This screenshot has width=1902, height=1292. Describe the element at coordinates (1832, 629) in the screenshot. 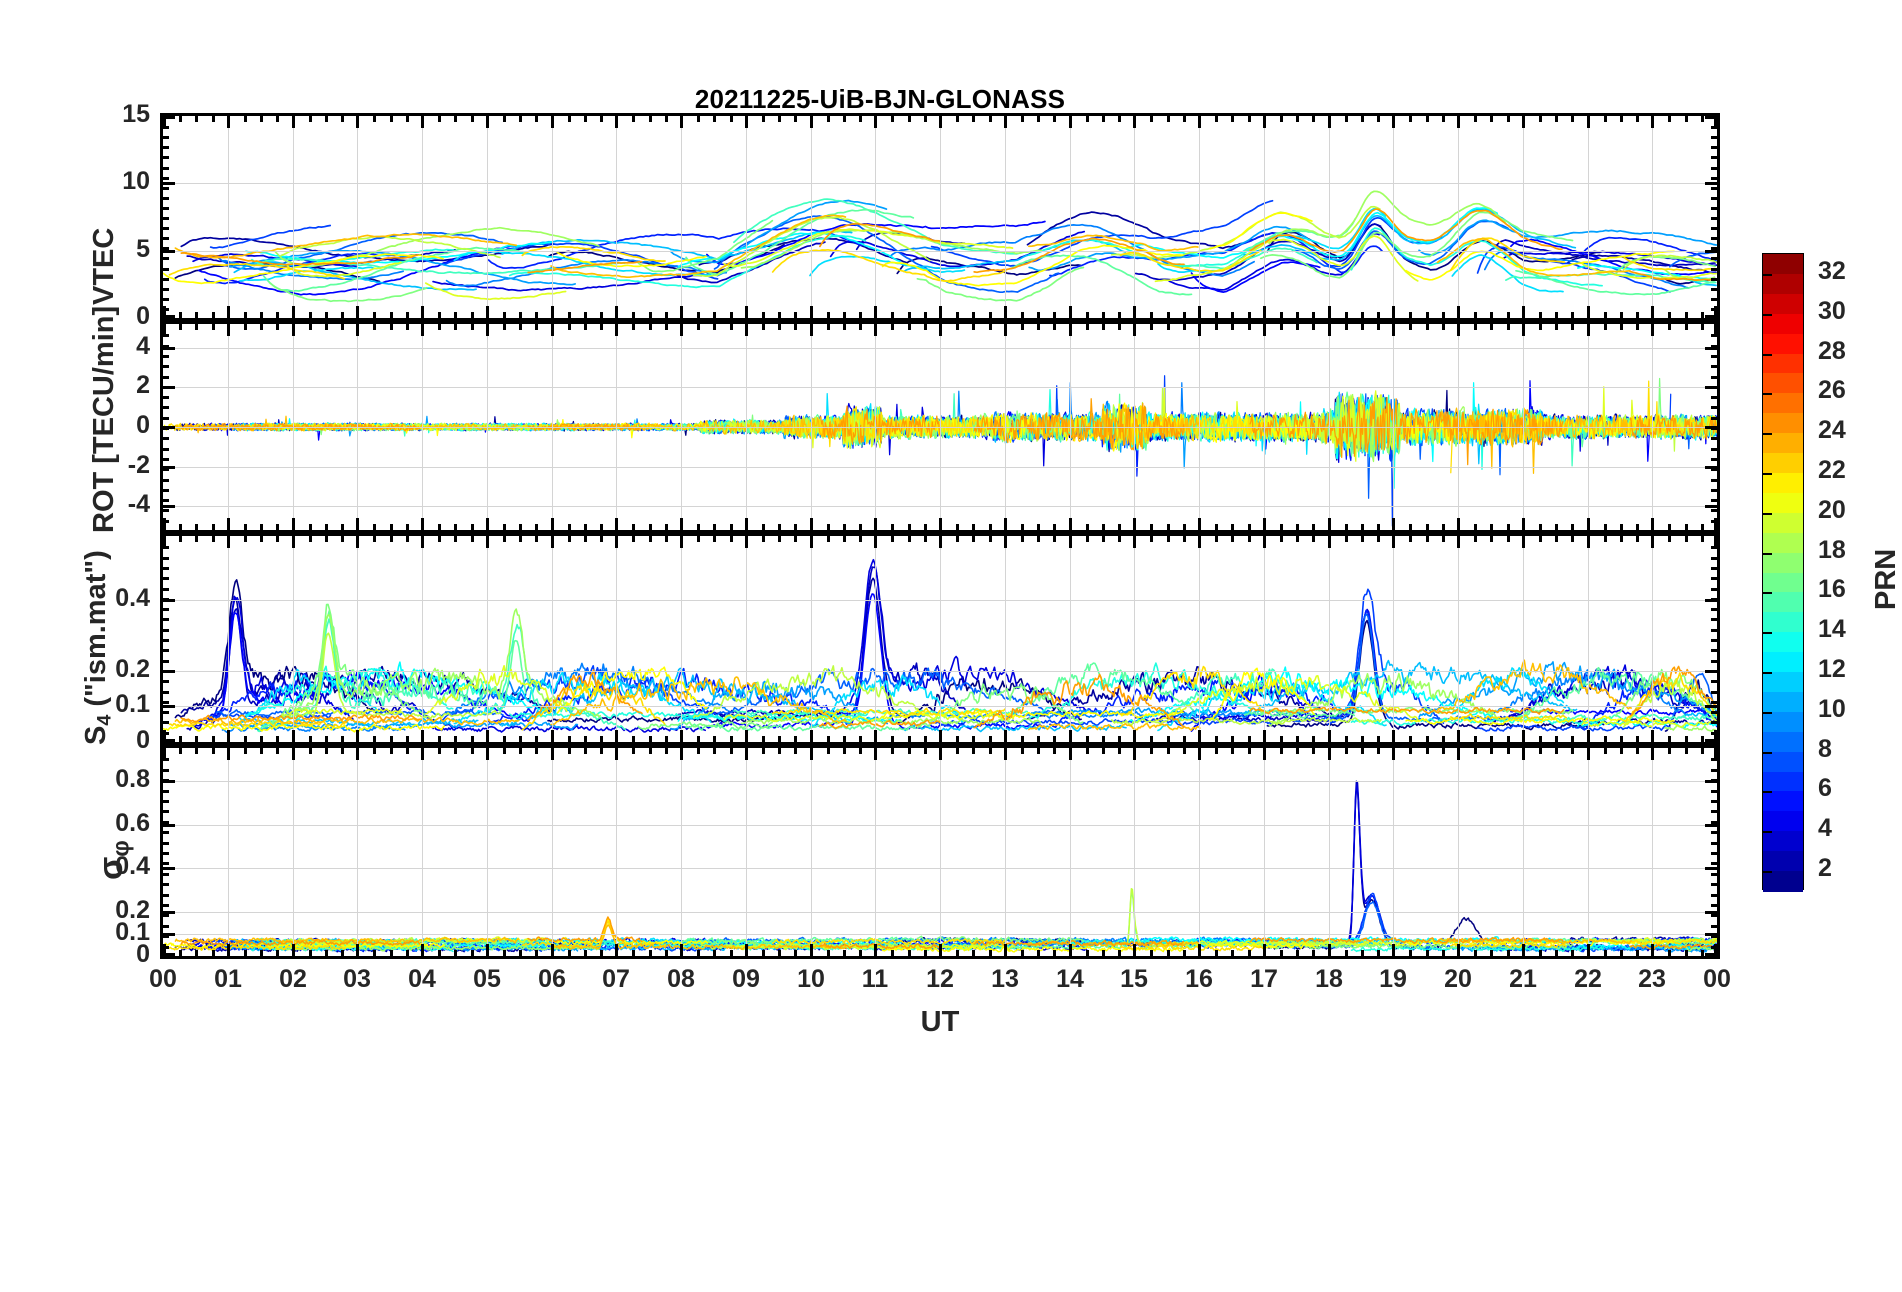

I see `colorbar-tick-label: 14` at that location.